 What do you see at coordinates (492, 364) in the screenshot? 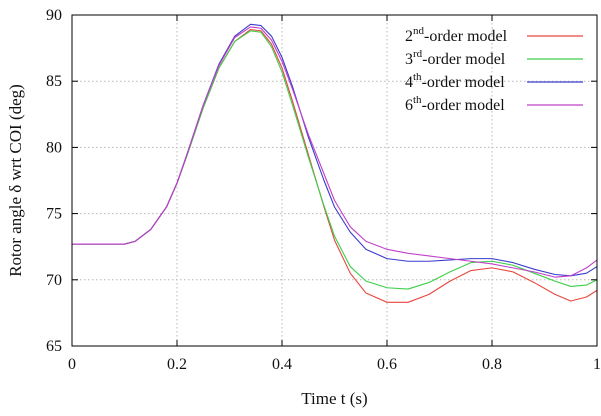
I see `x-tick-label: 0.8` at bounding box center [492, 364].